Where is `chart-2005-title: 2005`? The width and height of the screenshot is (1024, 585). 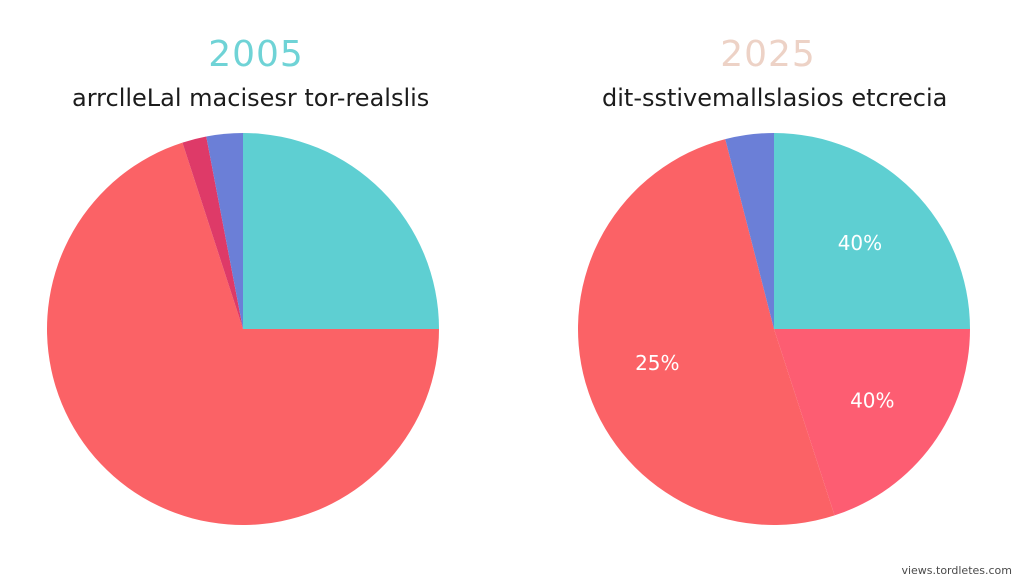 chart-2005-title: 2005 is located at coordinates (256, 54).